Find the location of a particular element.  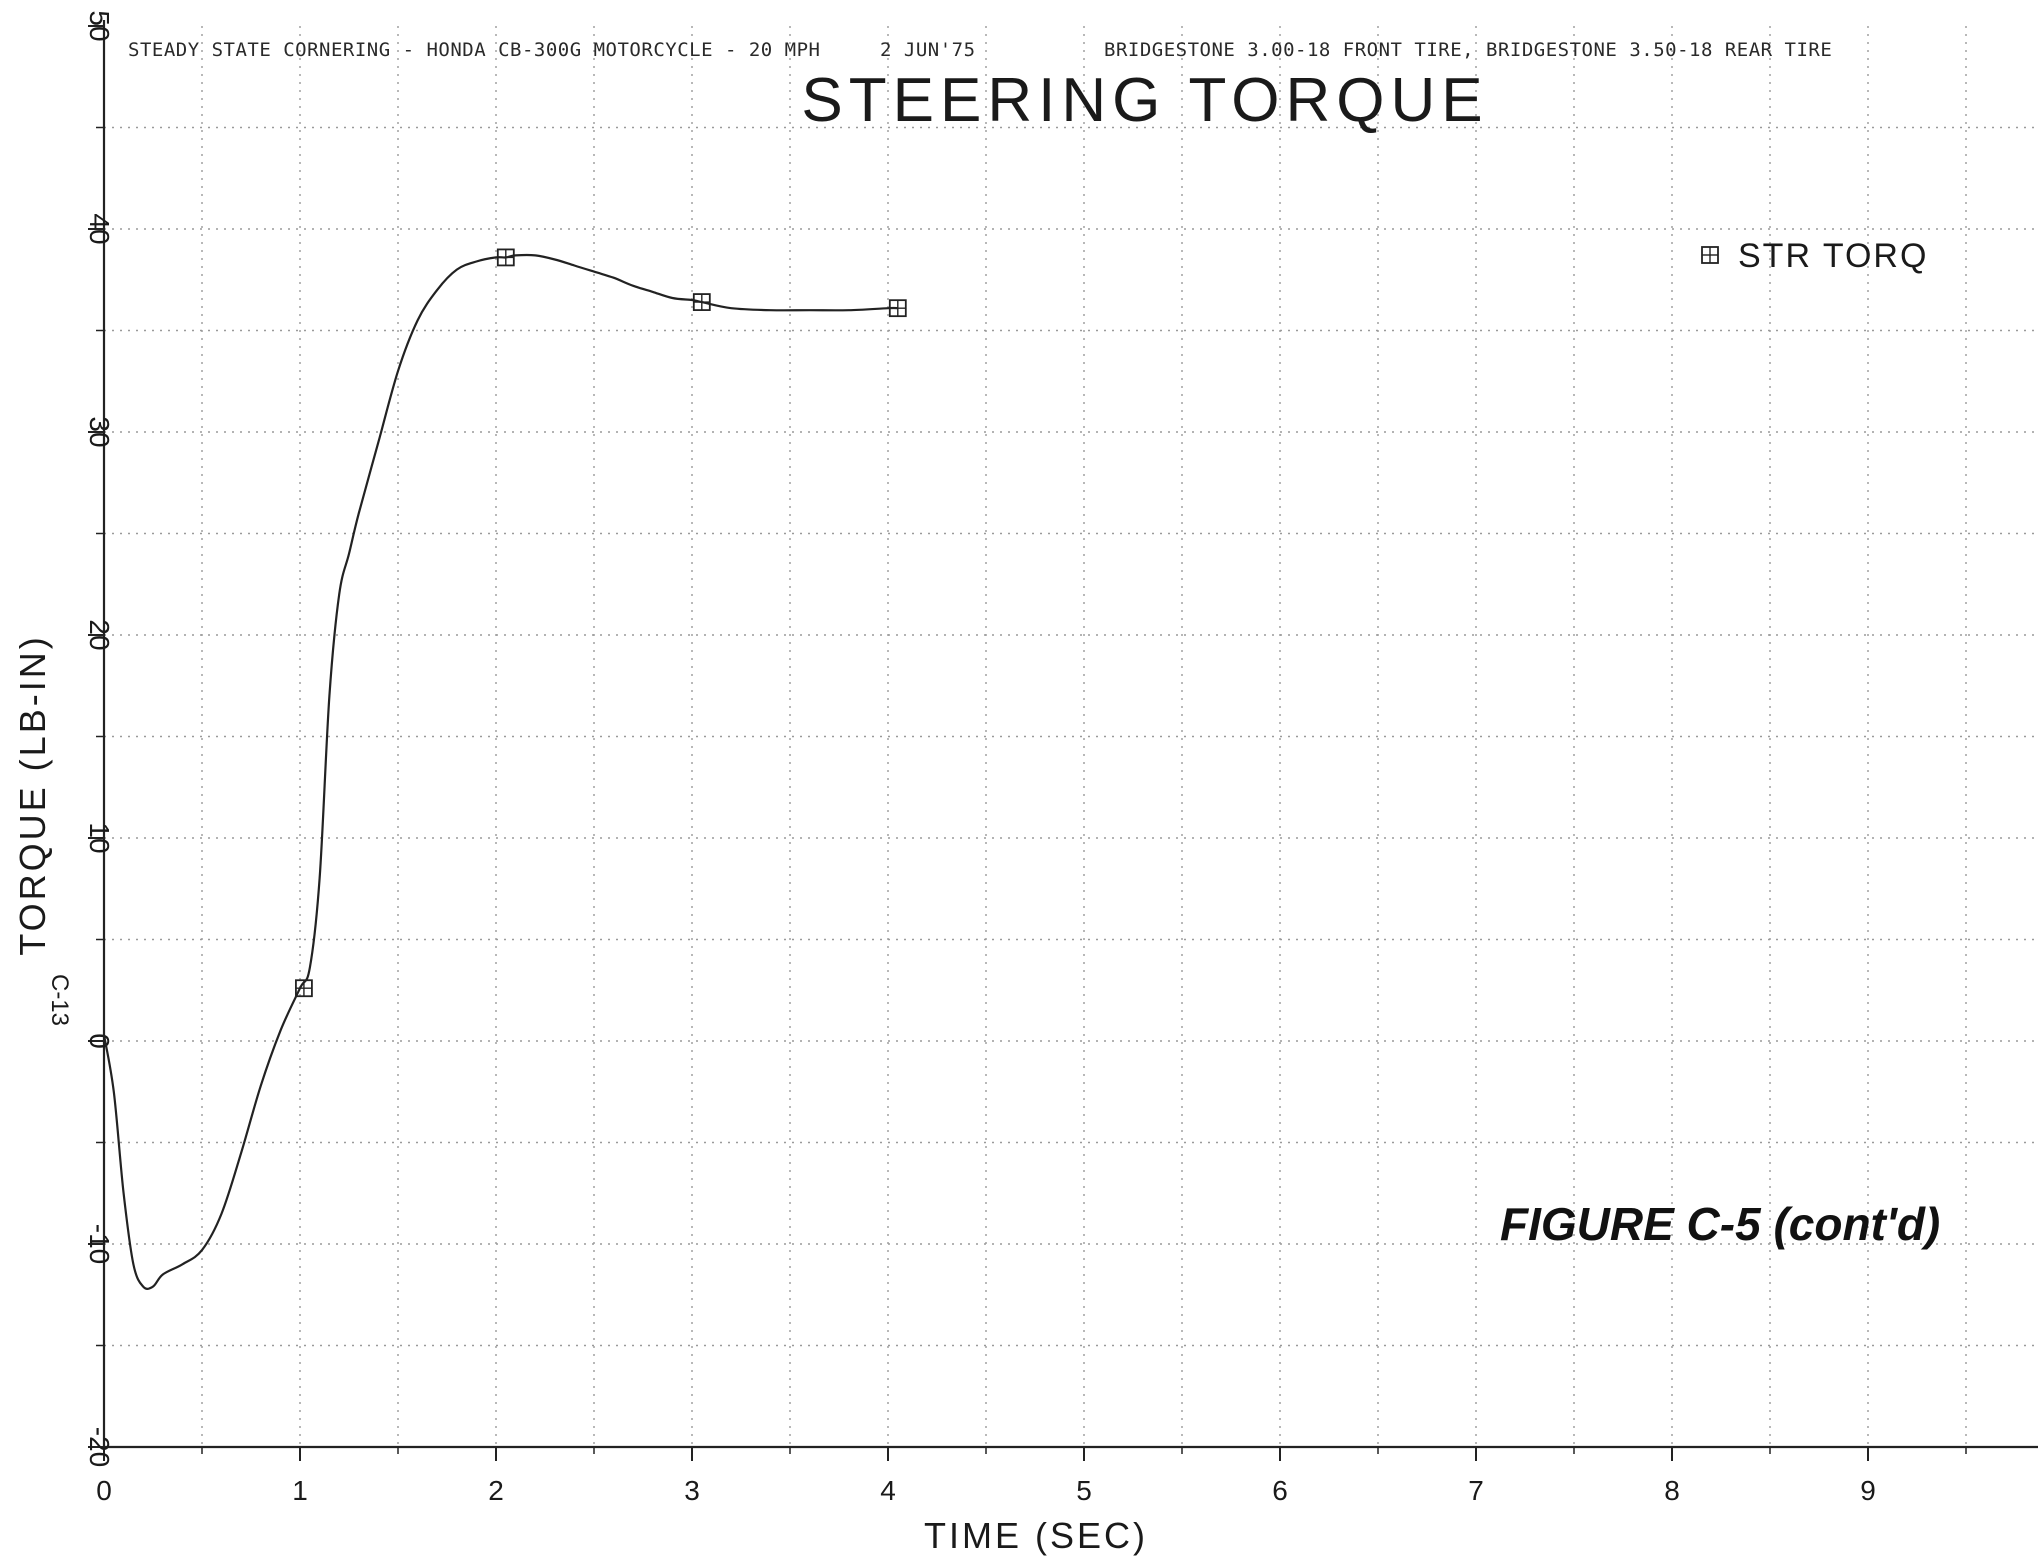

y-axis-tick-label: 30 is located at coordinates (99, 431).